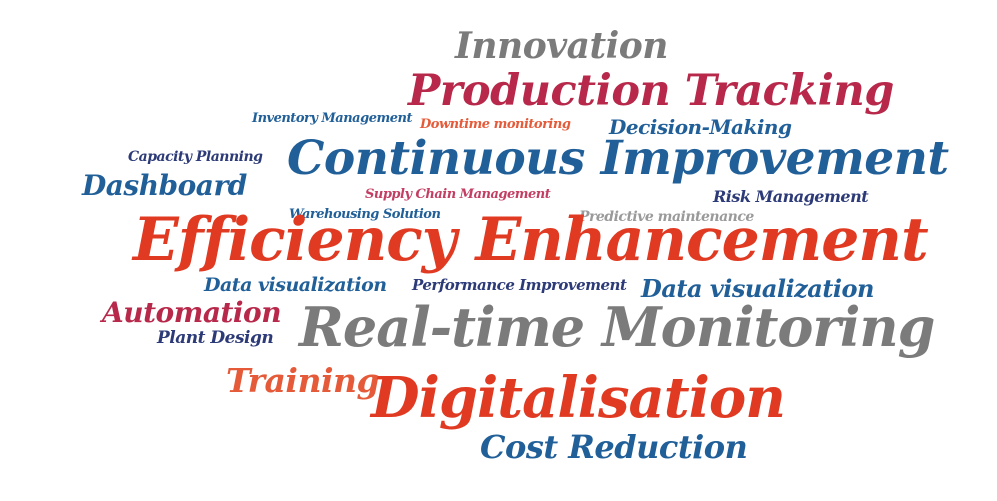 The width and height of the screenshot is (997, 501). What do you see at coordinates (791, 196) in the screenshot?
I see `word-risk-management: Risk Management` at bounding box center [791, 196].